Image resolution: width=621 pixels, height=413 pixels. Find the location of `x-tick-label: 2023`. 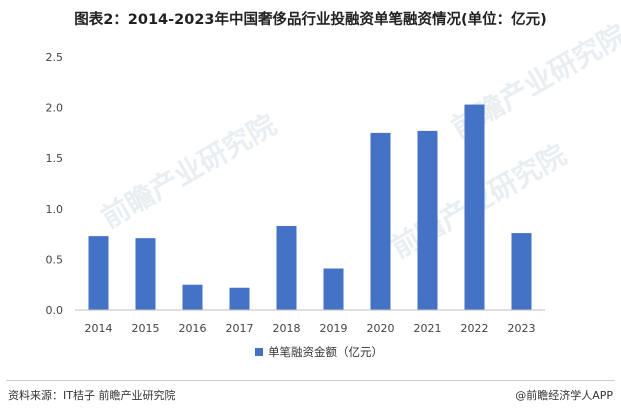

x-tick-label: 2023 is located at coordinates (522, 328).